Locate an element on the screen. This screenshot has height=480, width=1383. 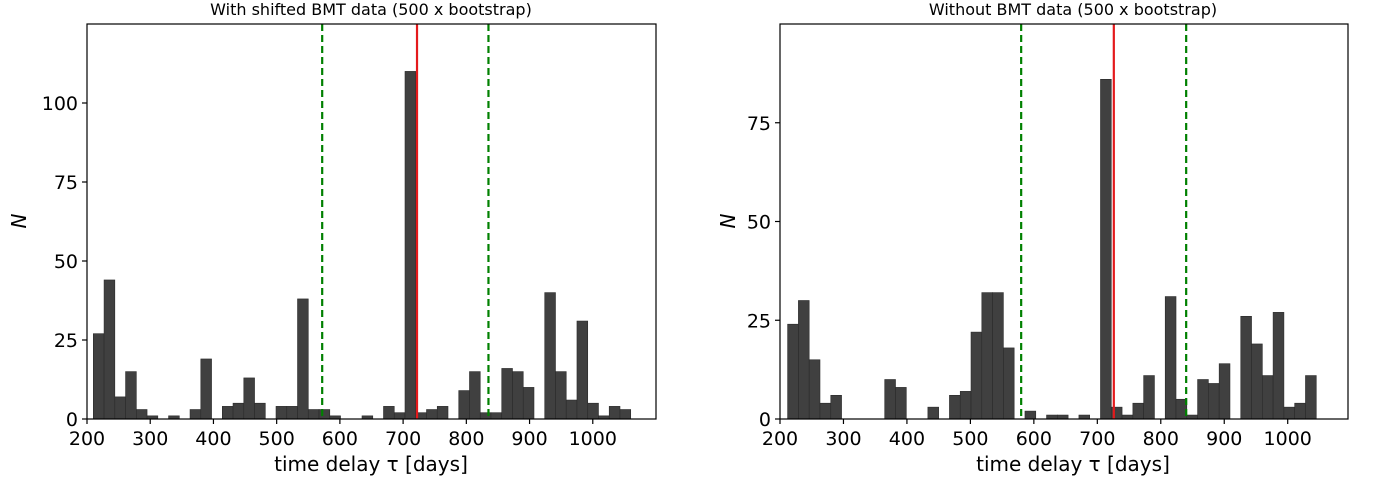
left-x-axis-label: time delay τ [days] is located at coordinates (371, 464).